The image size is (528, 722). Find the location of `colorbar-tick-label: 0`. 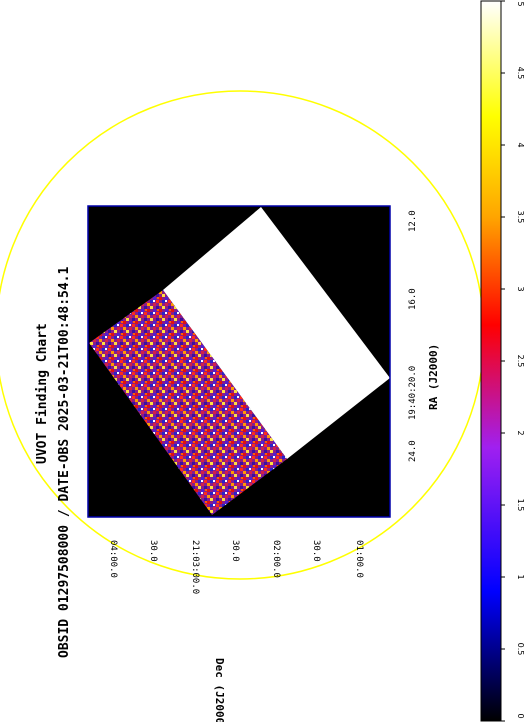

colorbar-tick-label: 0 is located at coordinates (520, 715).